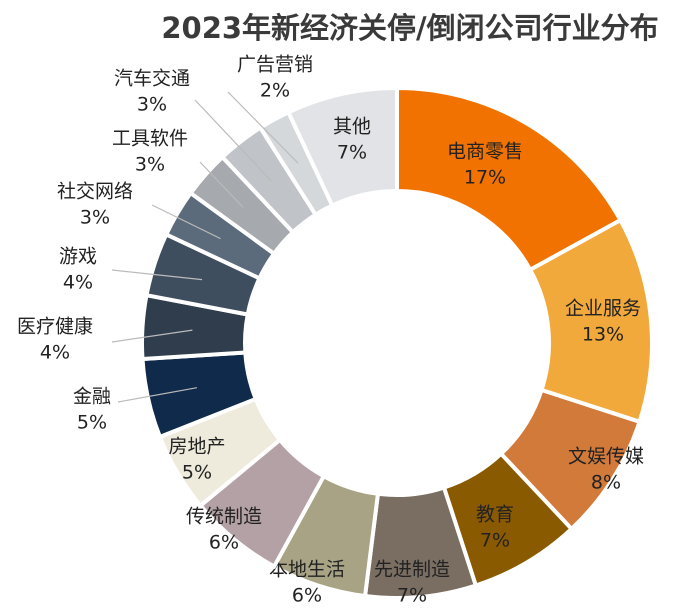 This screenshot has height=612, width=681. What do you see at coordinates (606, 457) in the screenshot?
I see `category-label: 文娱传媒` at bounding box center [606, 457].